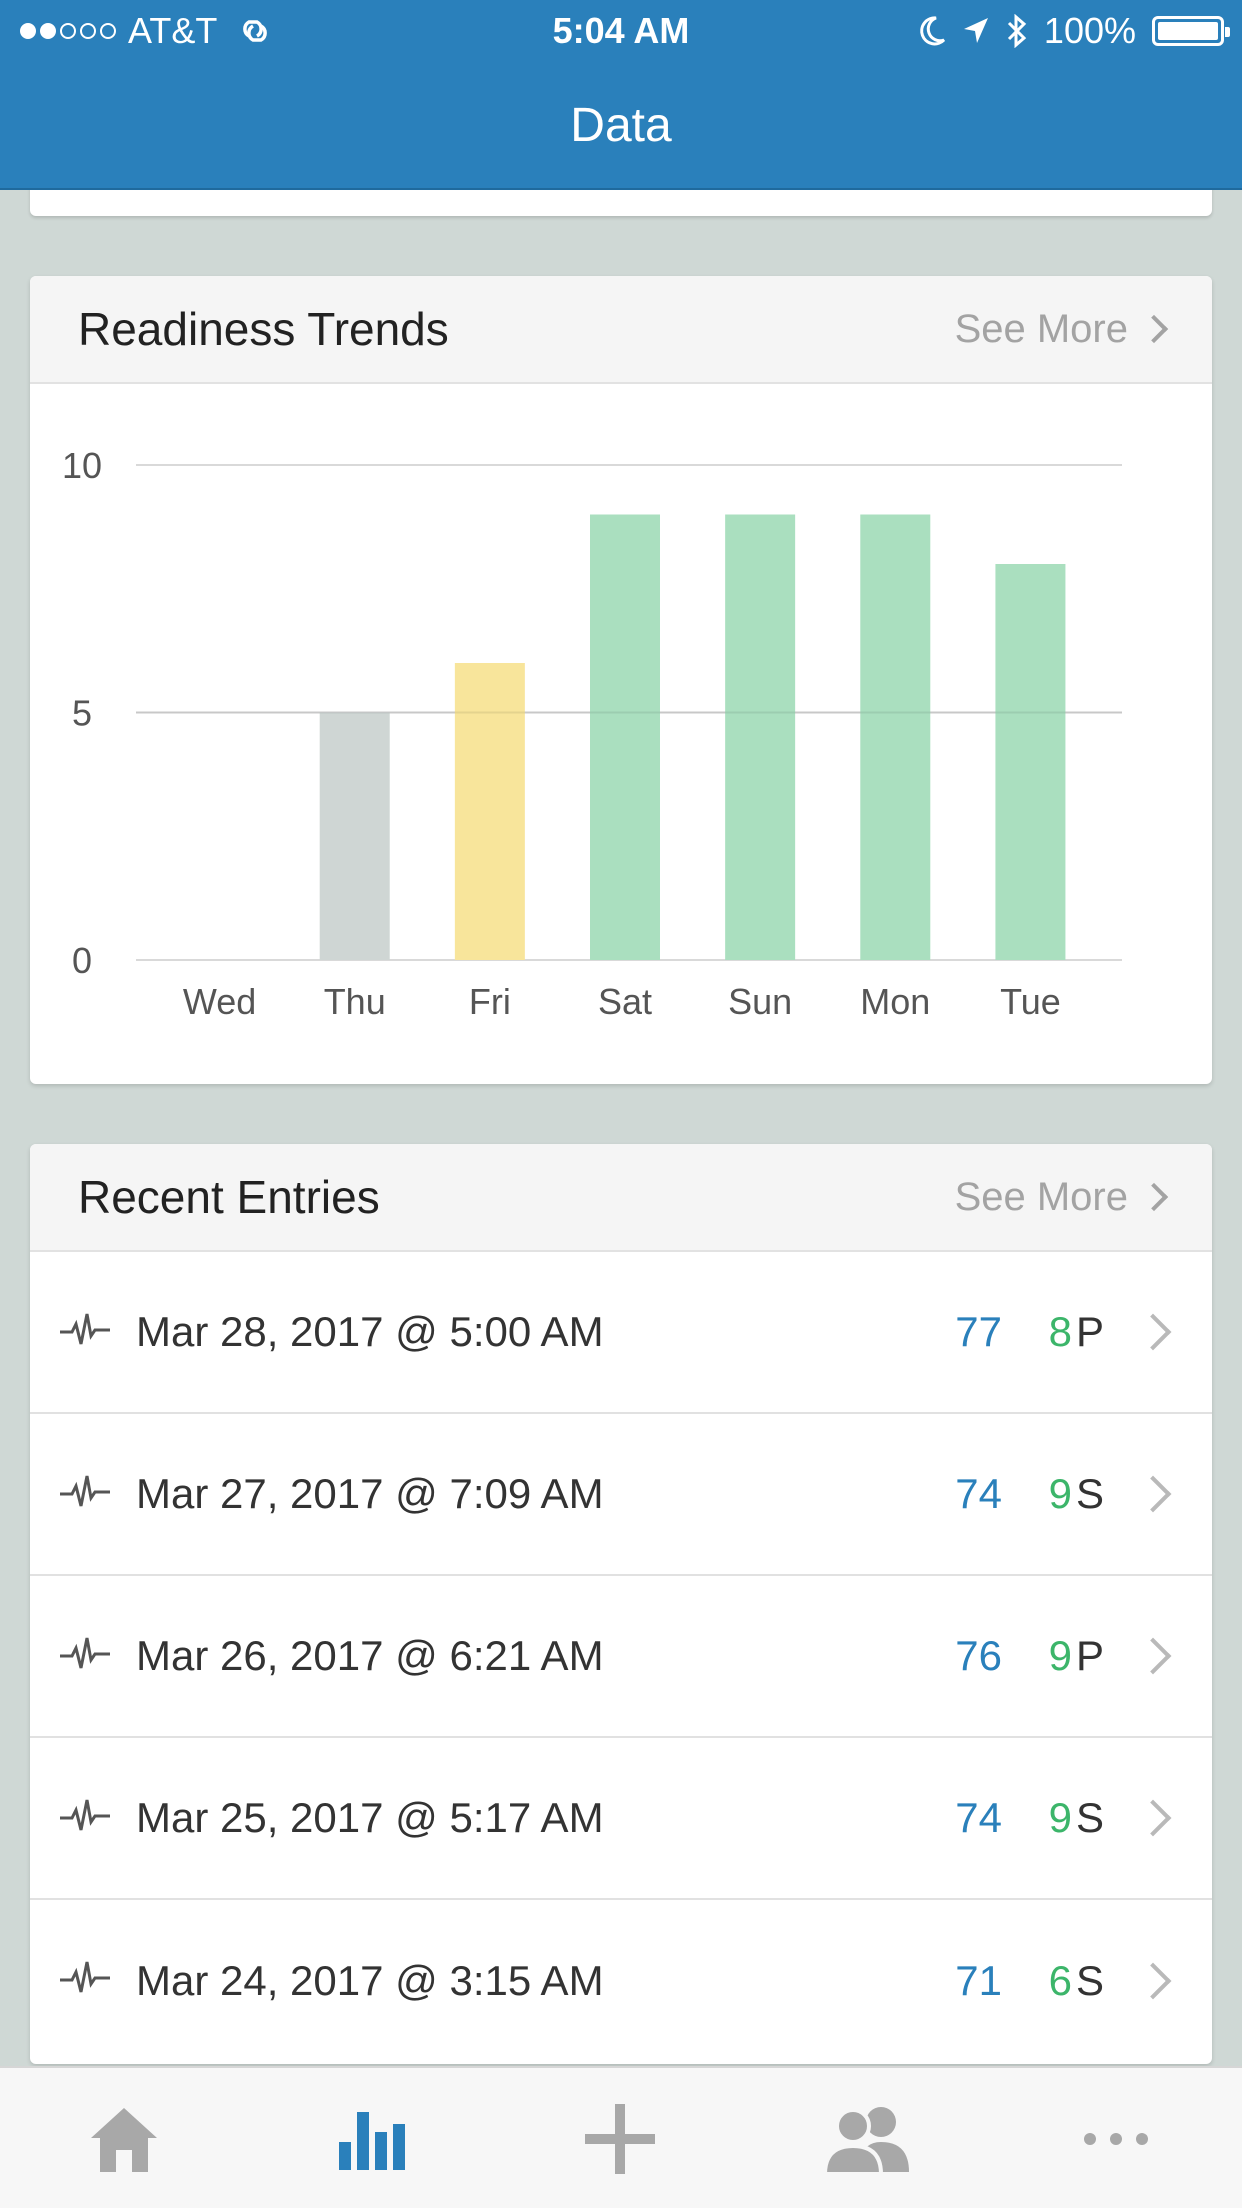 This screenshot has height=2208, width=1242. I want to click on status-time: 5:04 AM, so click(621, 30).